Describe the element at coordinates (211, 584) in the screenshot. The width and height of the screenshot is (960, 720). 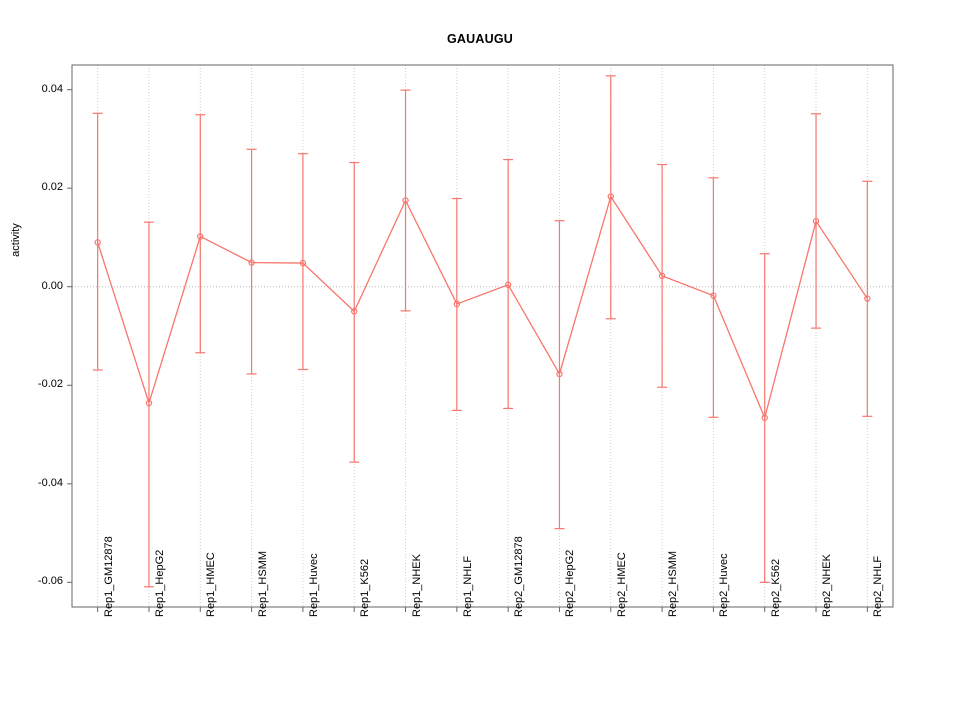
I see `x-axis-tick-label: Rep1_HMEC` at that location.